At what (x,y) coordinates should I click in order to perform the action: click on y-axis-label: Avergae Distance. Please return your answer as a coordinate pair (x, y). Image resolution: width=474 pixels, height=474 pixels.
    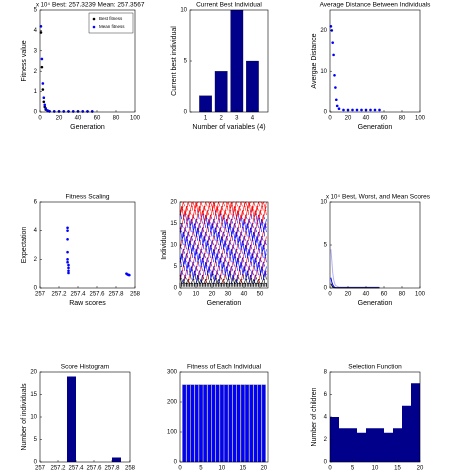
    Looking at the image, I should click on (314, 60).